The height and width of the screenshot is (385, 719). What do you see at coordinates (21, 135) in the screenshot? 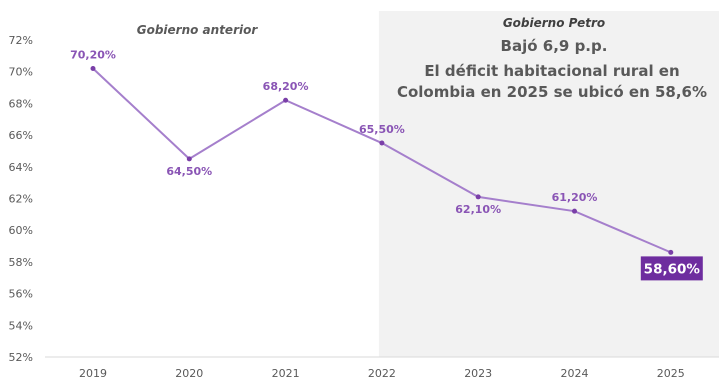
I see `y-tick-label: 66%` at bounding box center [21, 135].